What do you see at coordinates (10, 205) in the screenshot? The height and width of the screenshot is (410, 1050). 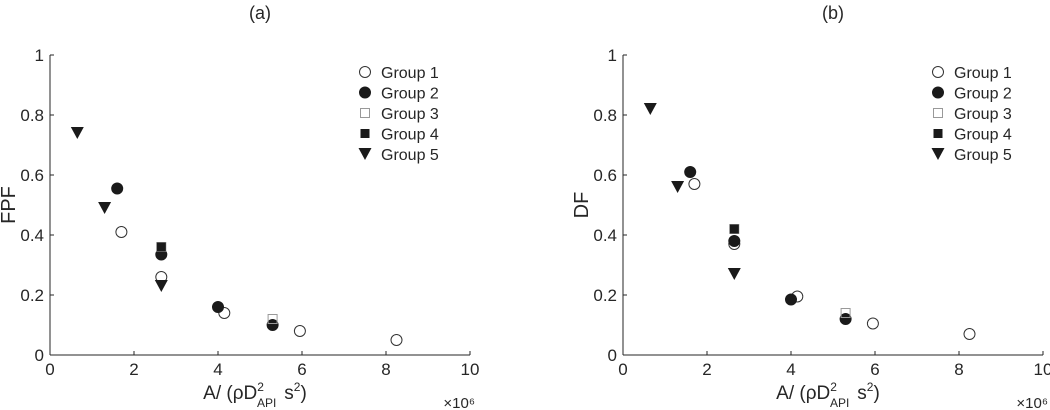 I see `y-axis-label: FPF` at bounding box center [10, 205].